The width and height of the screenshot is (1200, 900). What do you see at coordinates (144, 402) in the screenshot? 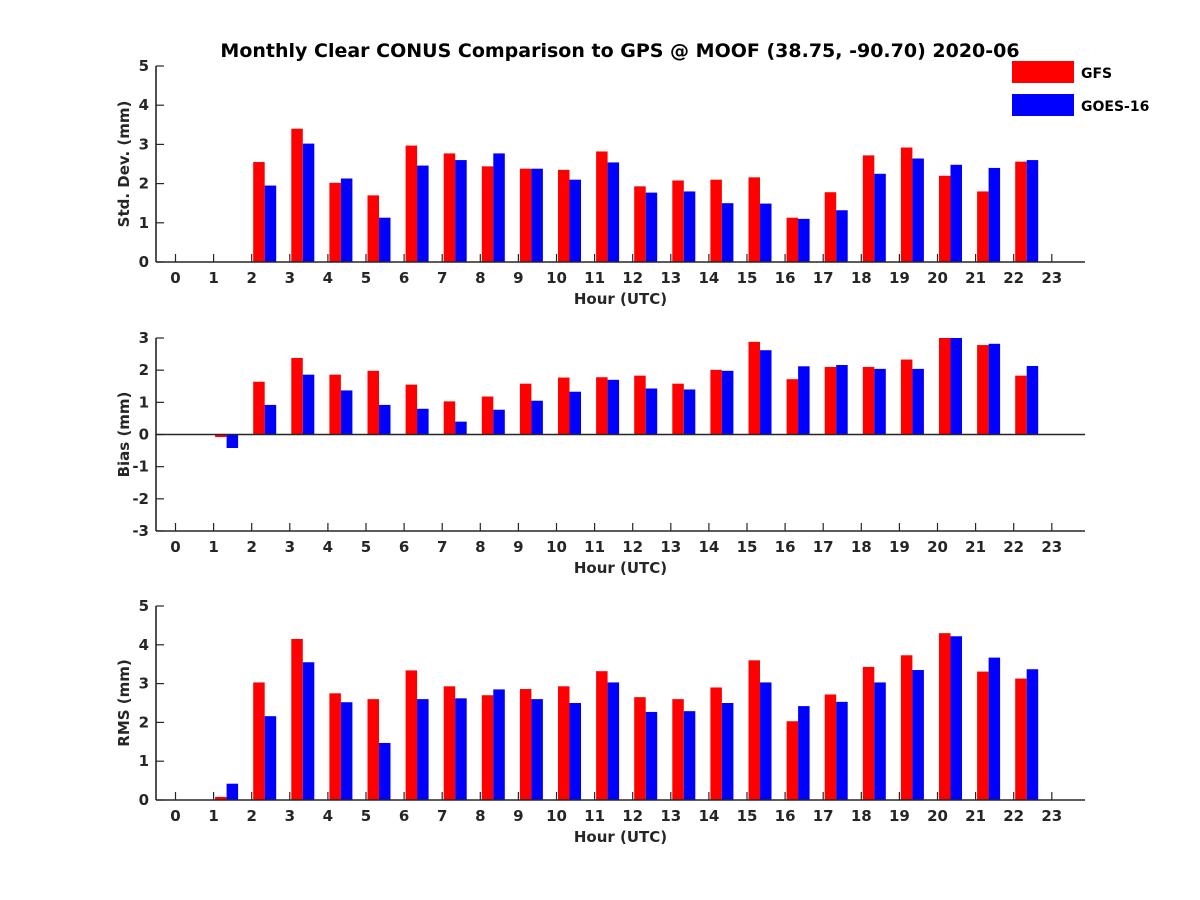
I see `bias-y-tick-label: 1` at bounding box center [144, 402].